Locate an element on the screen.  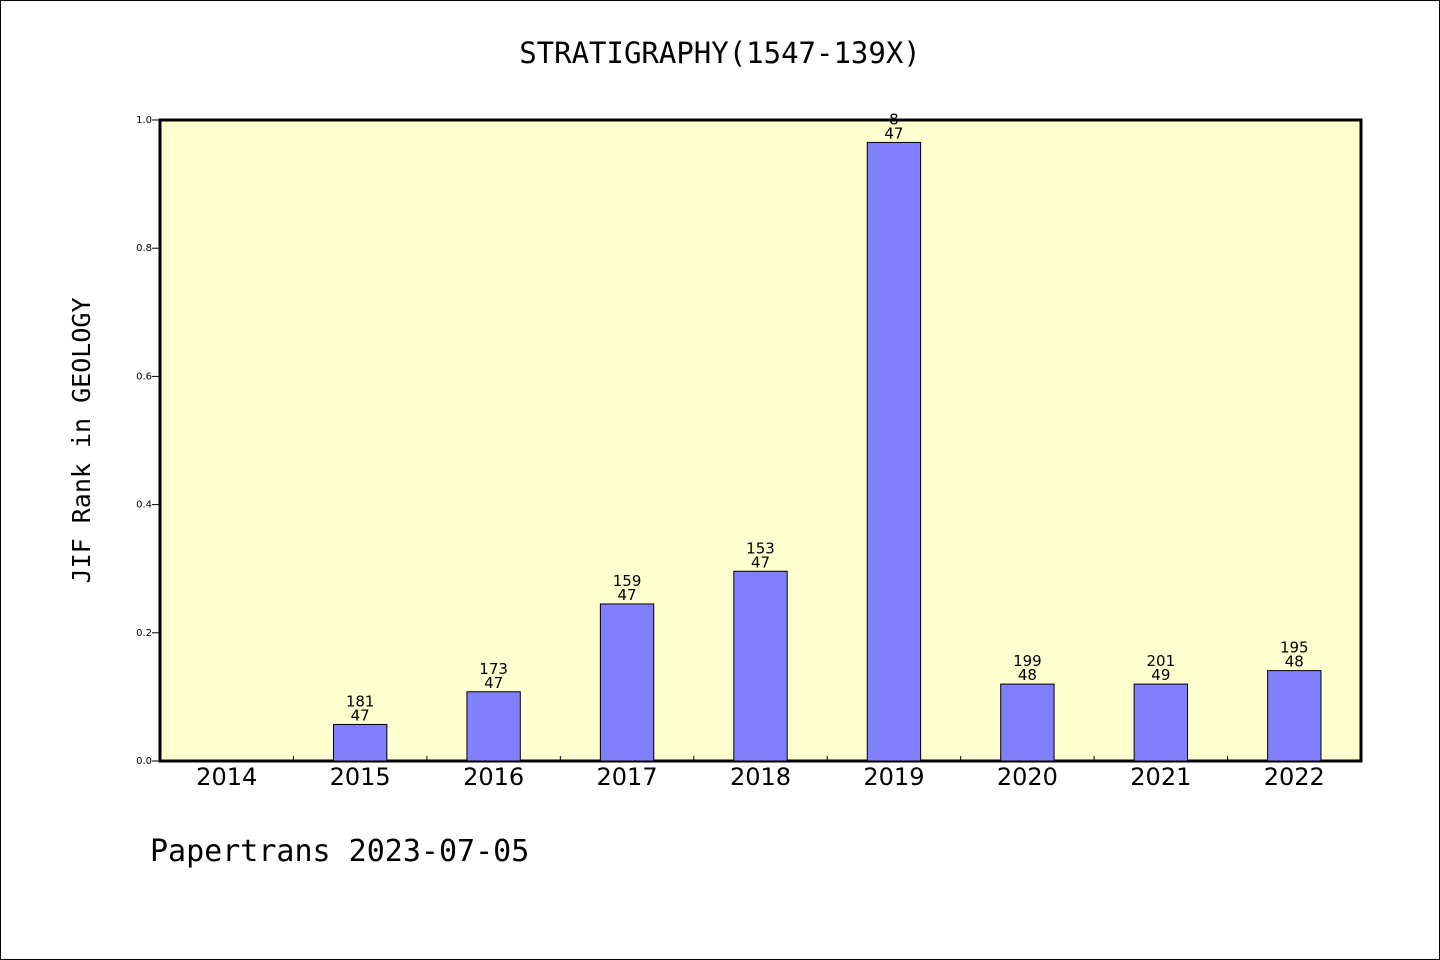
bar-label-bottom-2019: 47 is located at coordinates (893, 133).